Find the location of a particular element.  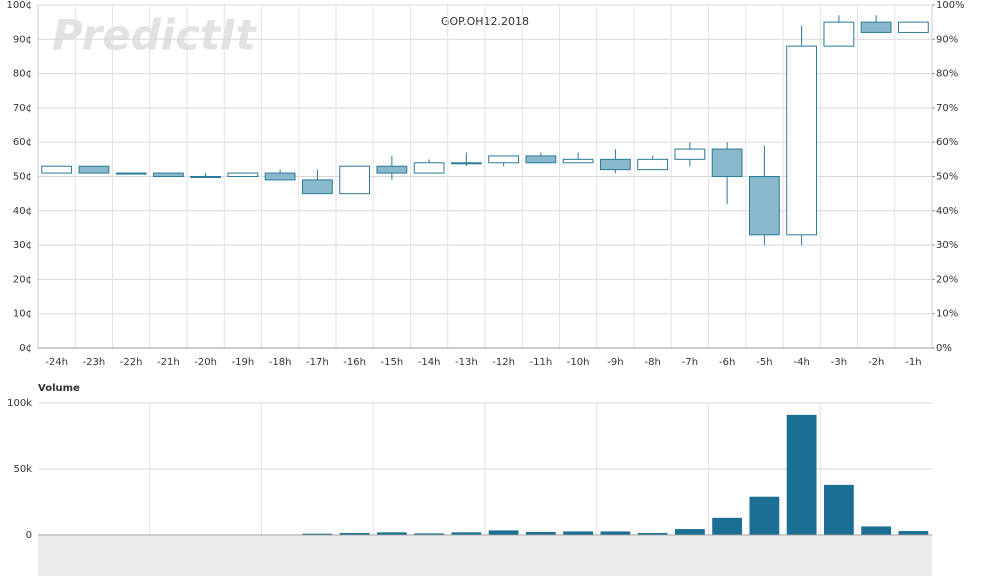

x-tick-label: -14h is located at coordinates (429, 362).